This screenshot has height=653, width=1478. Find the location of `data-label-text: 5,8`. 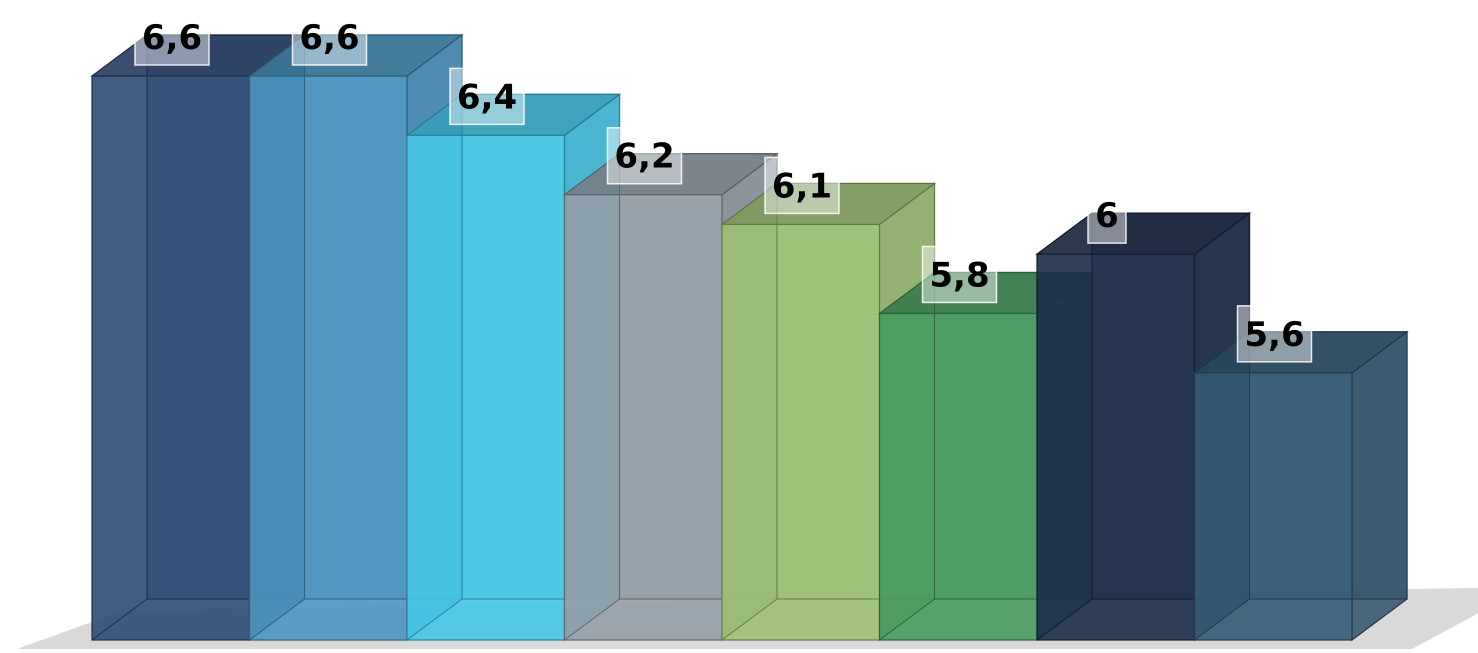

data-label-text: 5,8 is located at coordinates (959, 275).